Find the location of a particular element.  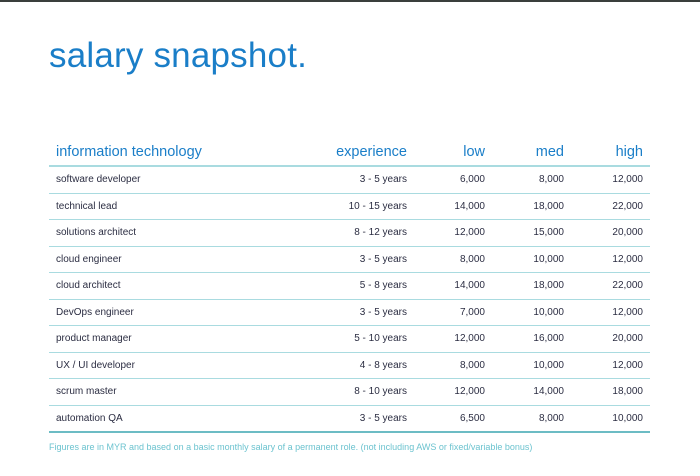

cell-role: product manager is located at coordinates (174, 339).